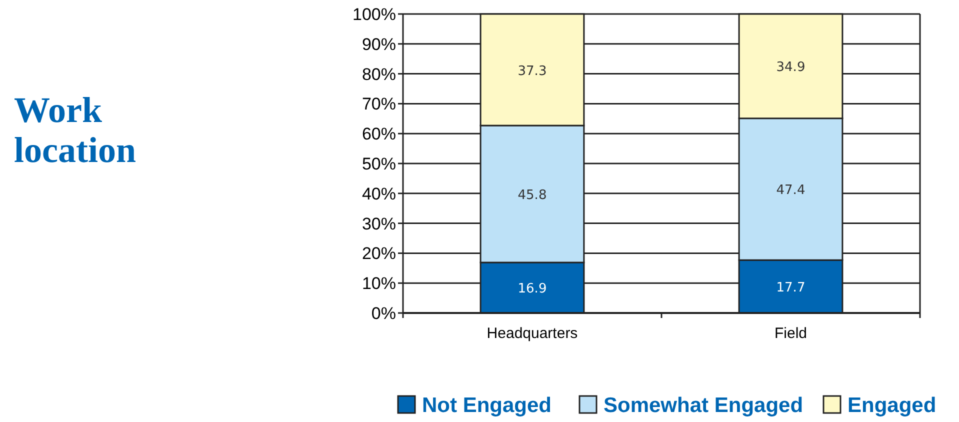 The width and height of the screenshot is (959, 422). I want to click on y-tick-label: 90%, so click(379, 44).